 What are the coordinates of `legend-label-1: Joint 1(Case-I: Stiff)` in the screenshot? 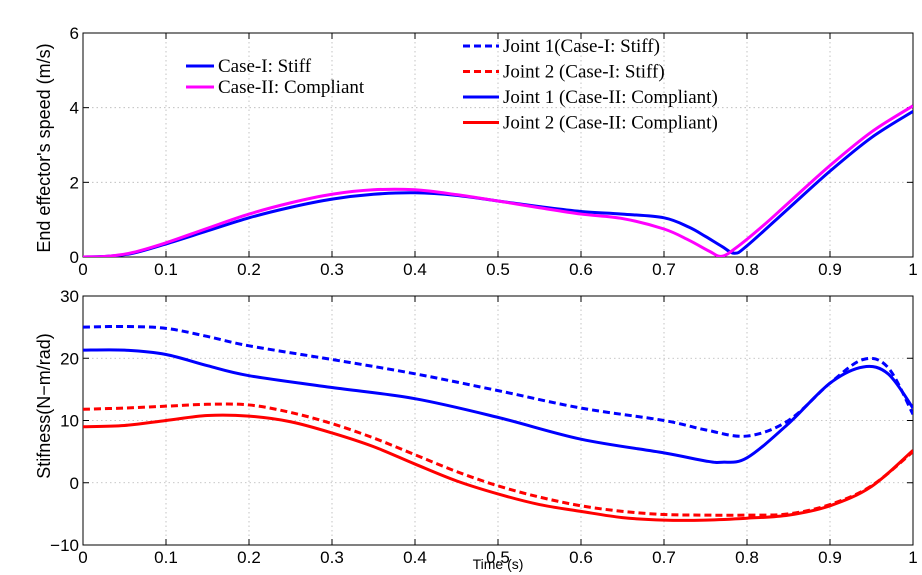 It's located at (581, 46).